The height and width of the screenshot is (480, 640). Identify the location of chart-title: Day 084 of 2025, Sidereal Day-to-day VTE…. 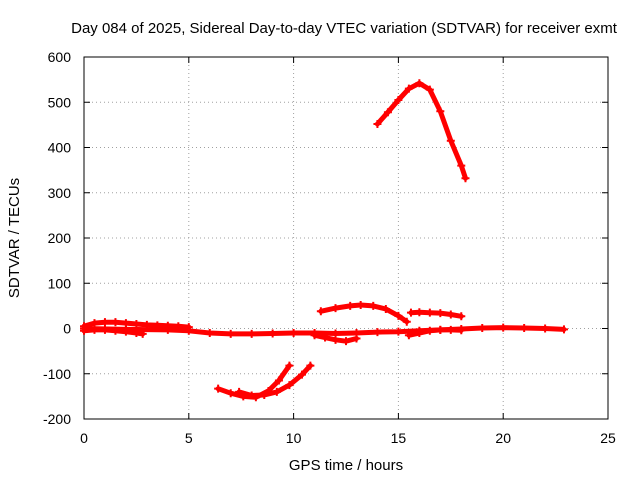
(344, 28).